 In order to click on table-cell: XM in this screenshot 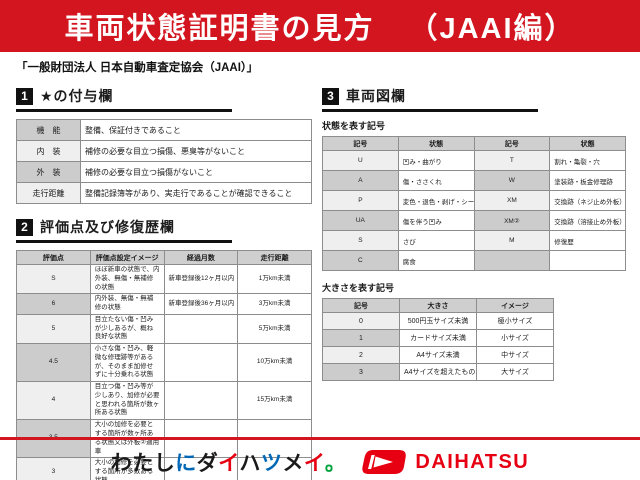, I will do `click(512, 200)`.